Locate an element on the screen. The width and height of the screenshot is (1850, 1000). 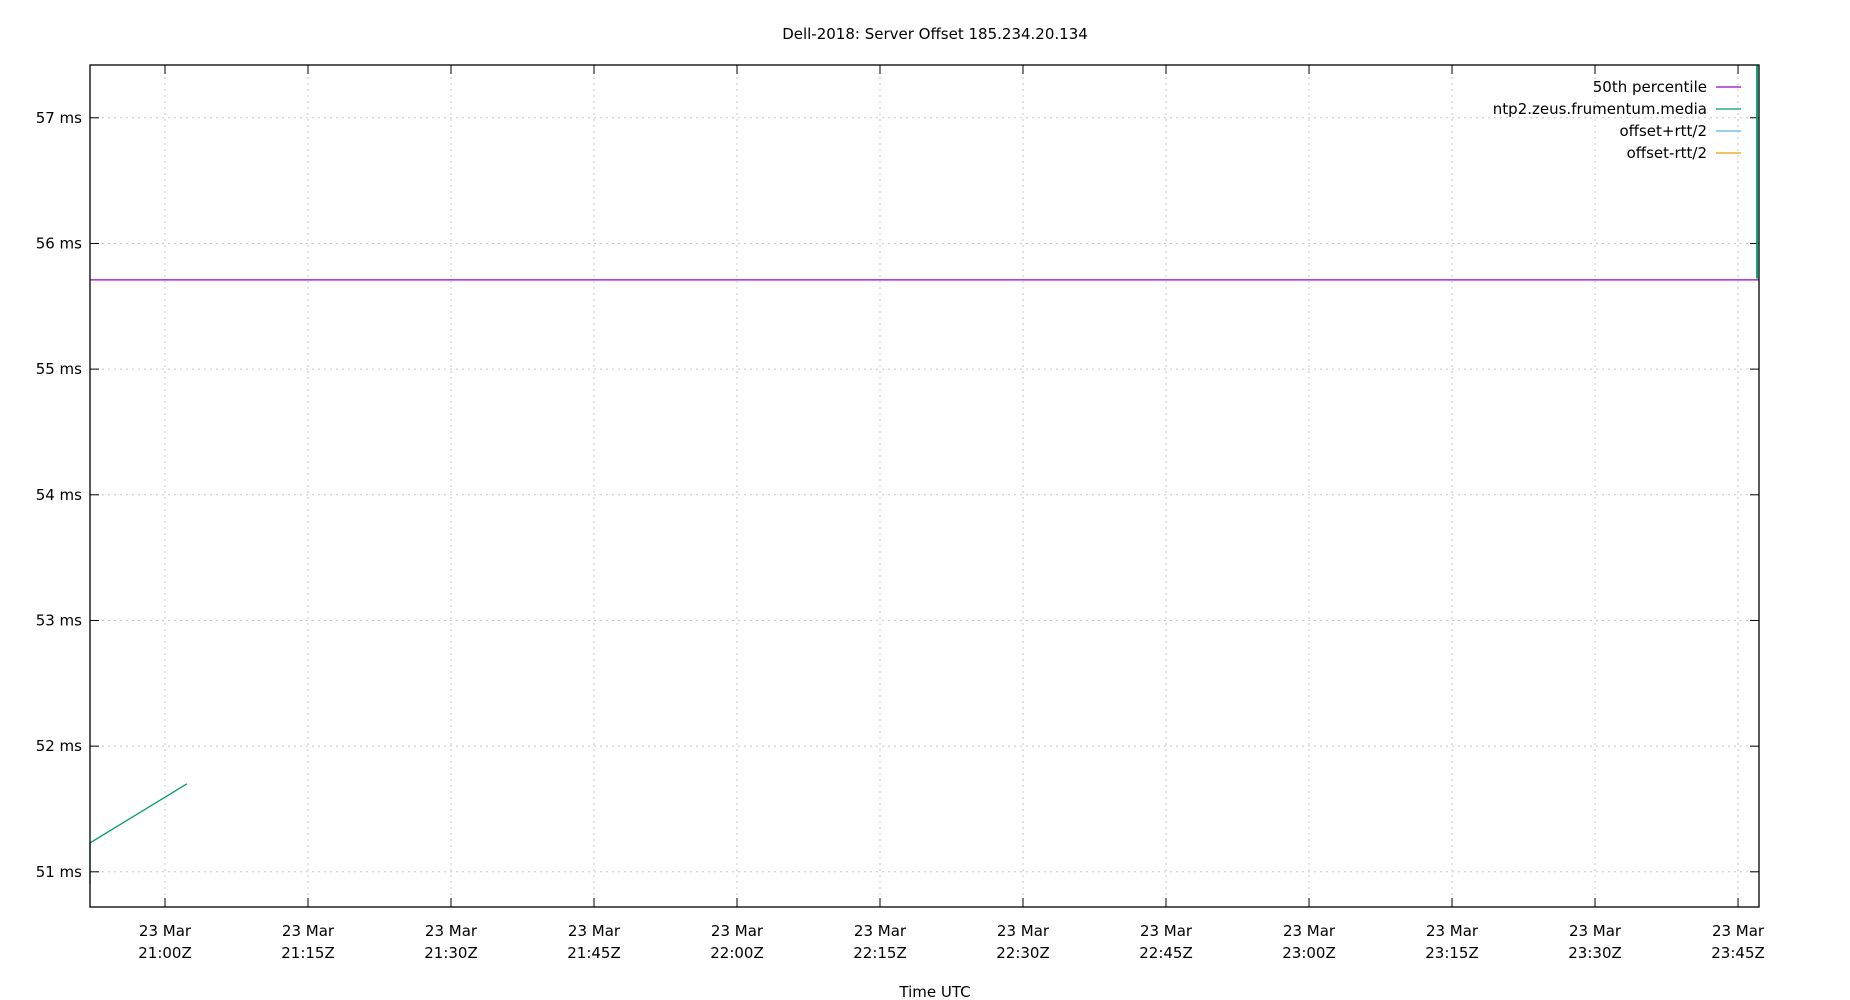
x-tick-label: 23:45Z is located at coordinates (1738, 953).